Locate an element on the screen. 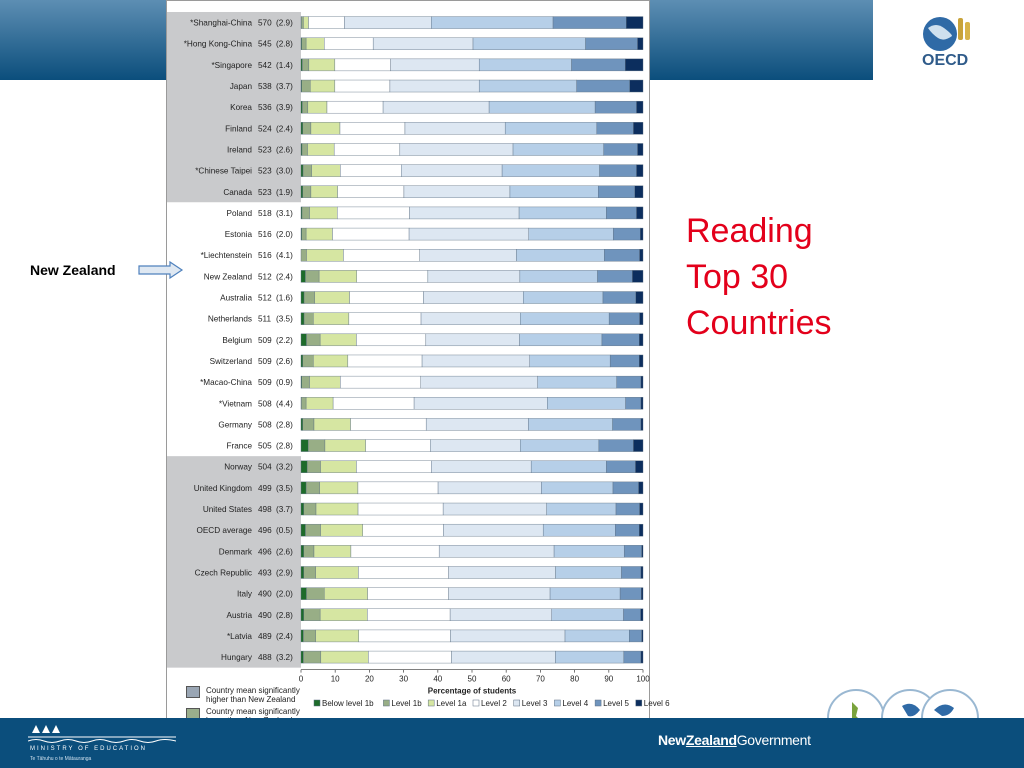 This screenshot has height=768, width=1024. x-axis-label: Percentage of students is located at coordinates (472, 691).